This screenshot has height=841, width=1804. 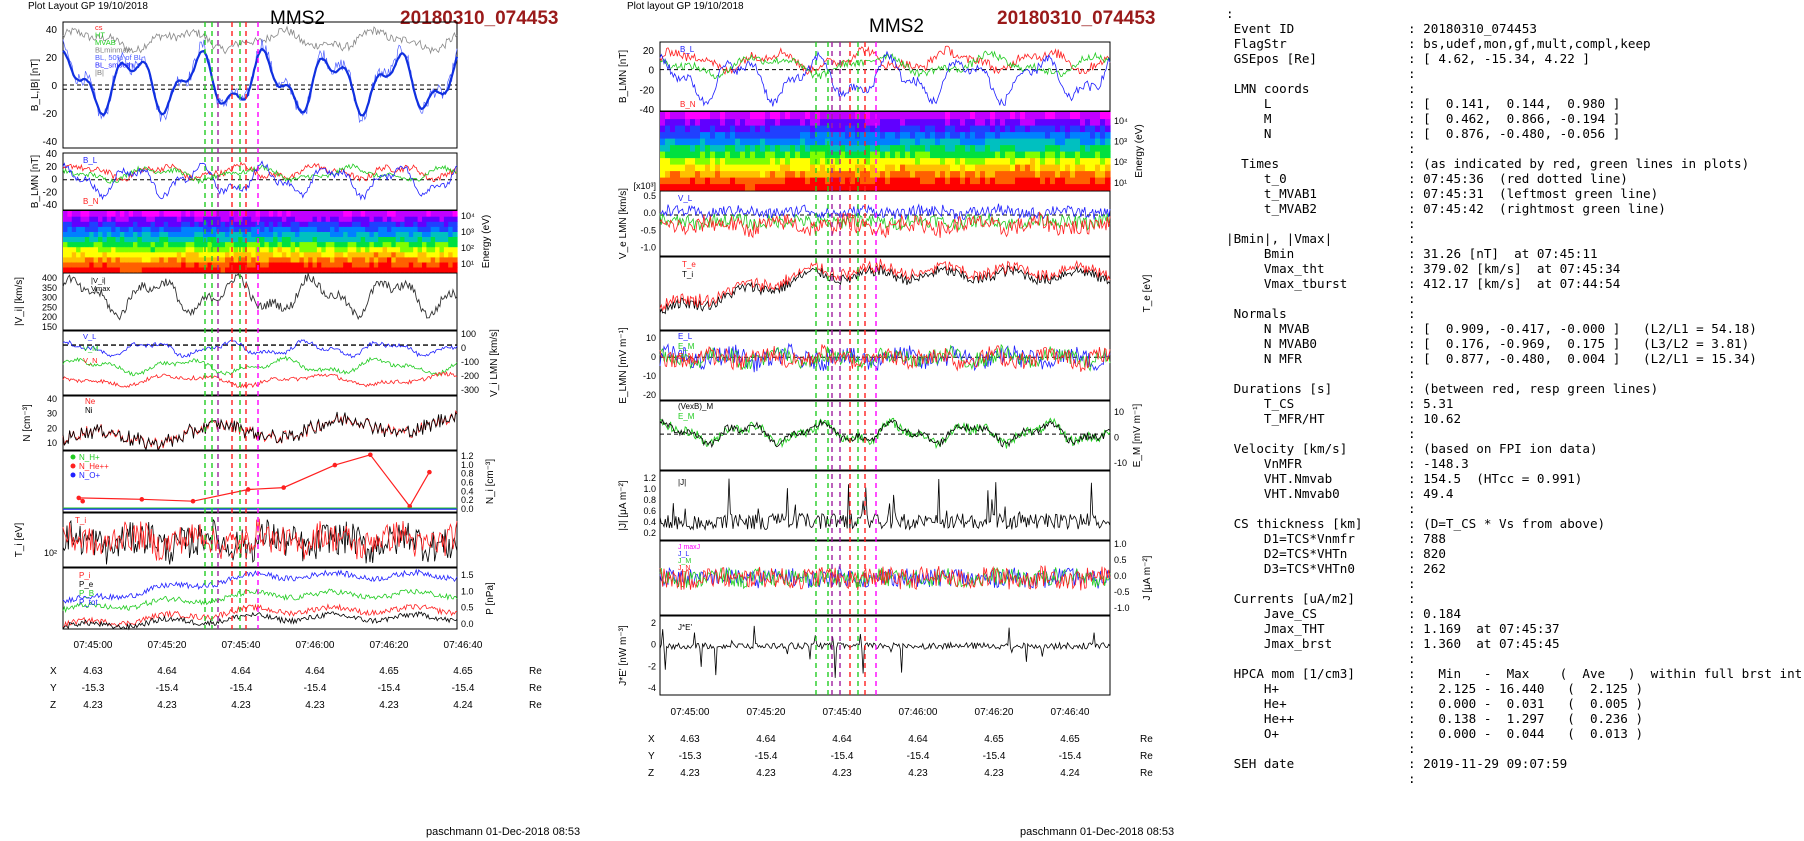 I want to click on summary-key: M, so click(x=1249, y=118).